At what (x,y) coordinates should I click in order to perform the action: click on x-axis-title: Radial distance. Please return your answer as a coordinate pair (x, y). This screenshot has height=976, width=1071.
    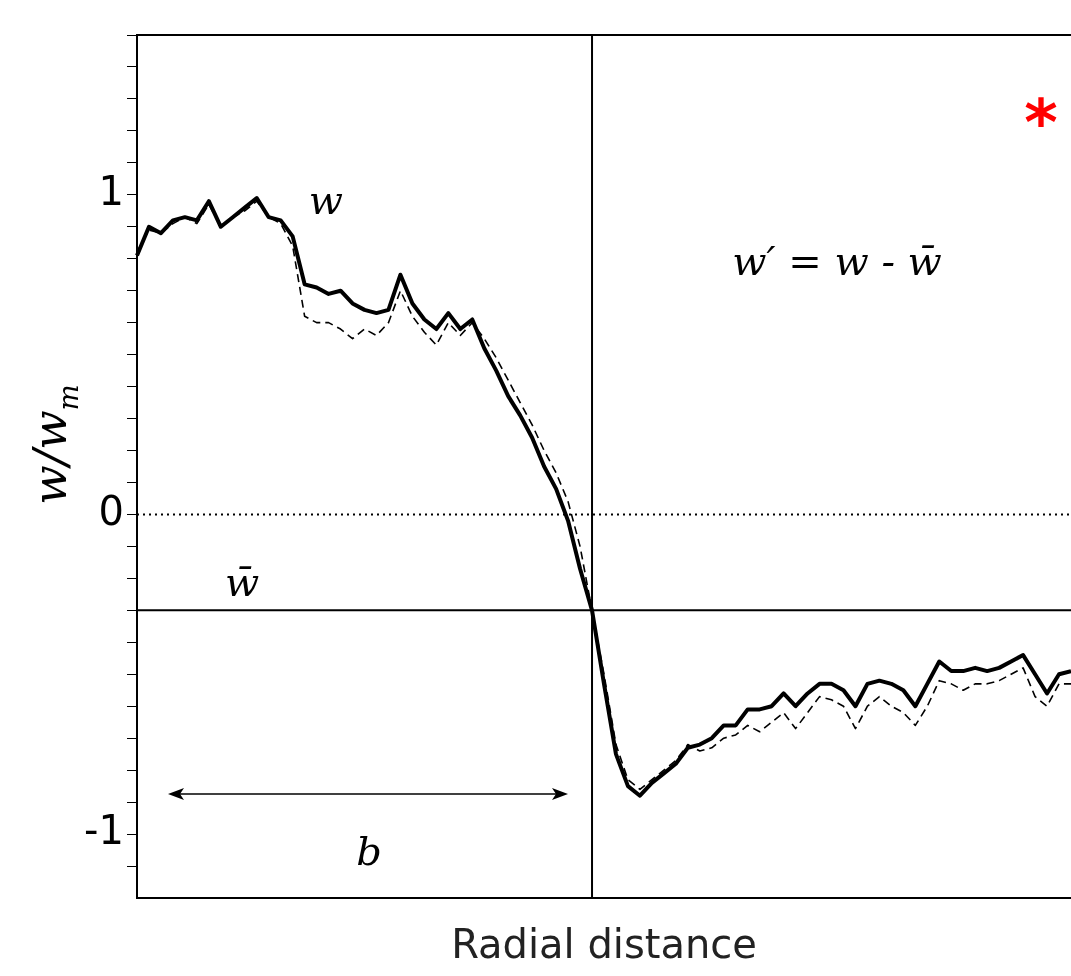
    Looking at the image, I should click on (604, 944).